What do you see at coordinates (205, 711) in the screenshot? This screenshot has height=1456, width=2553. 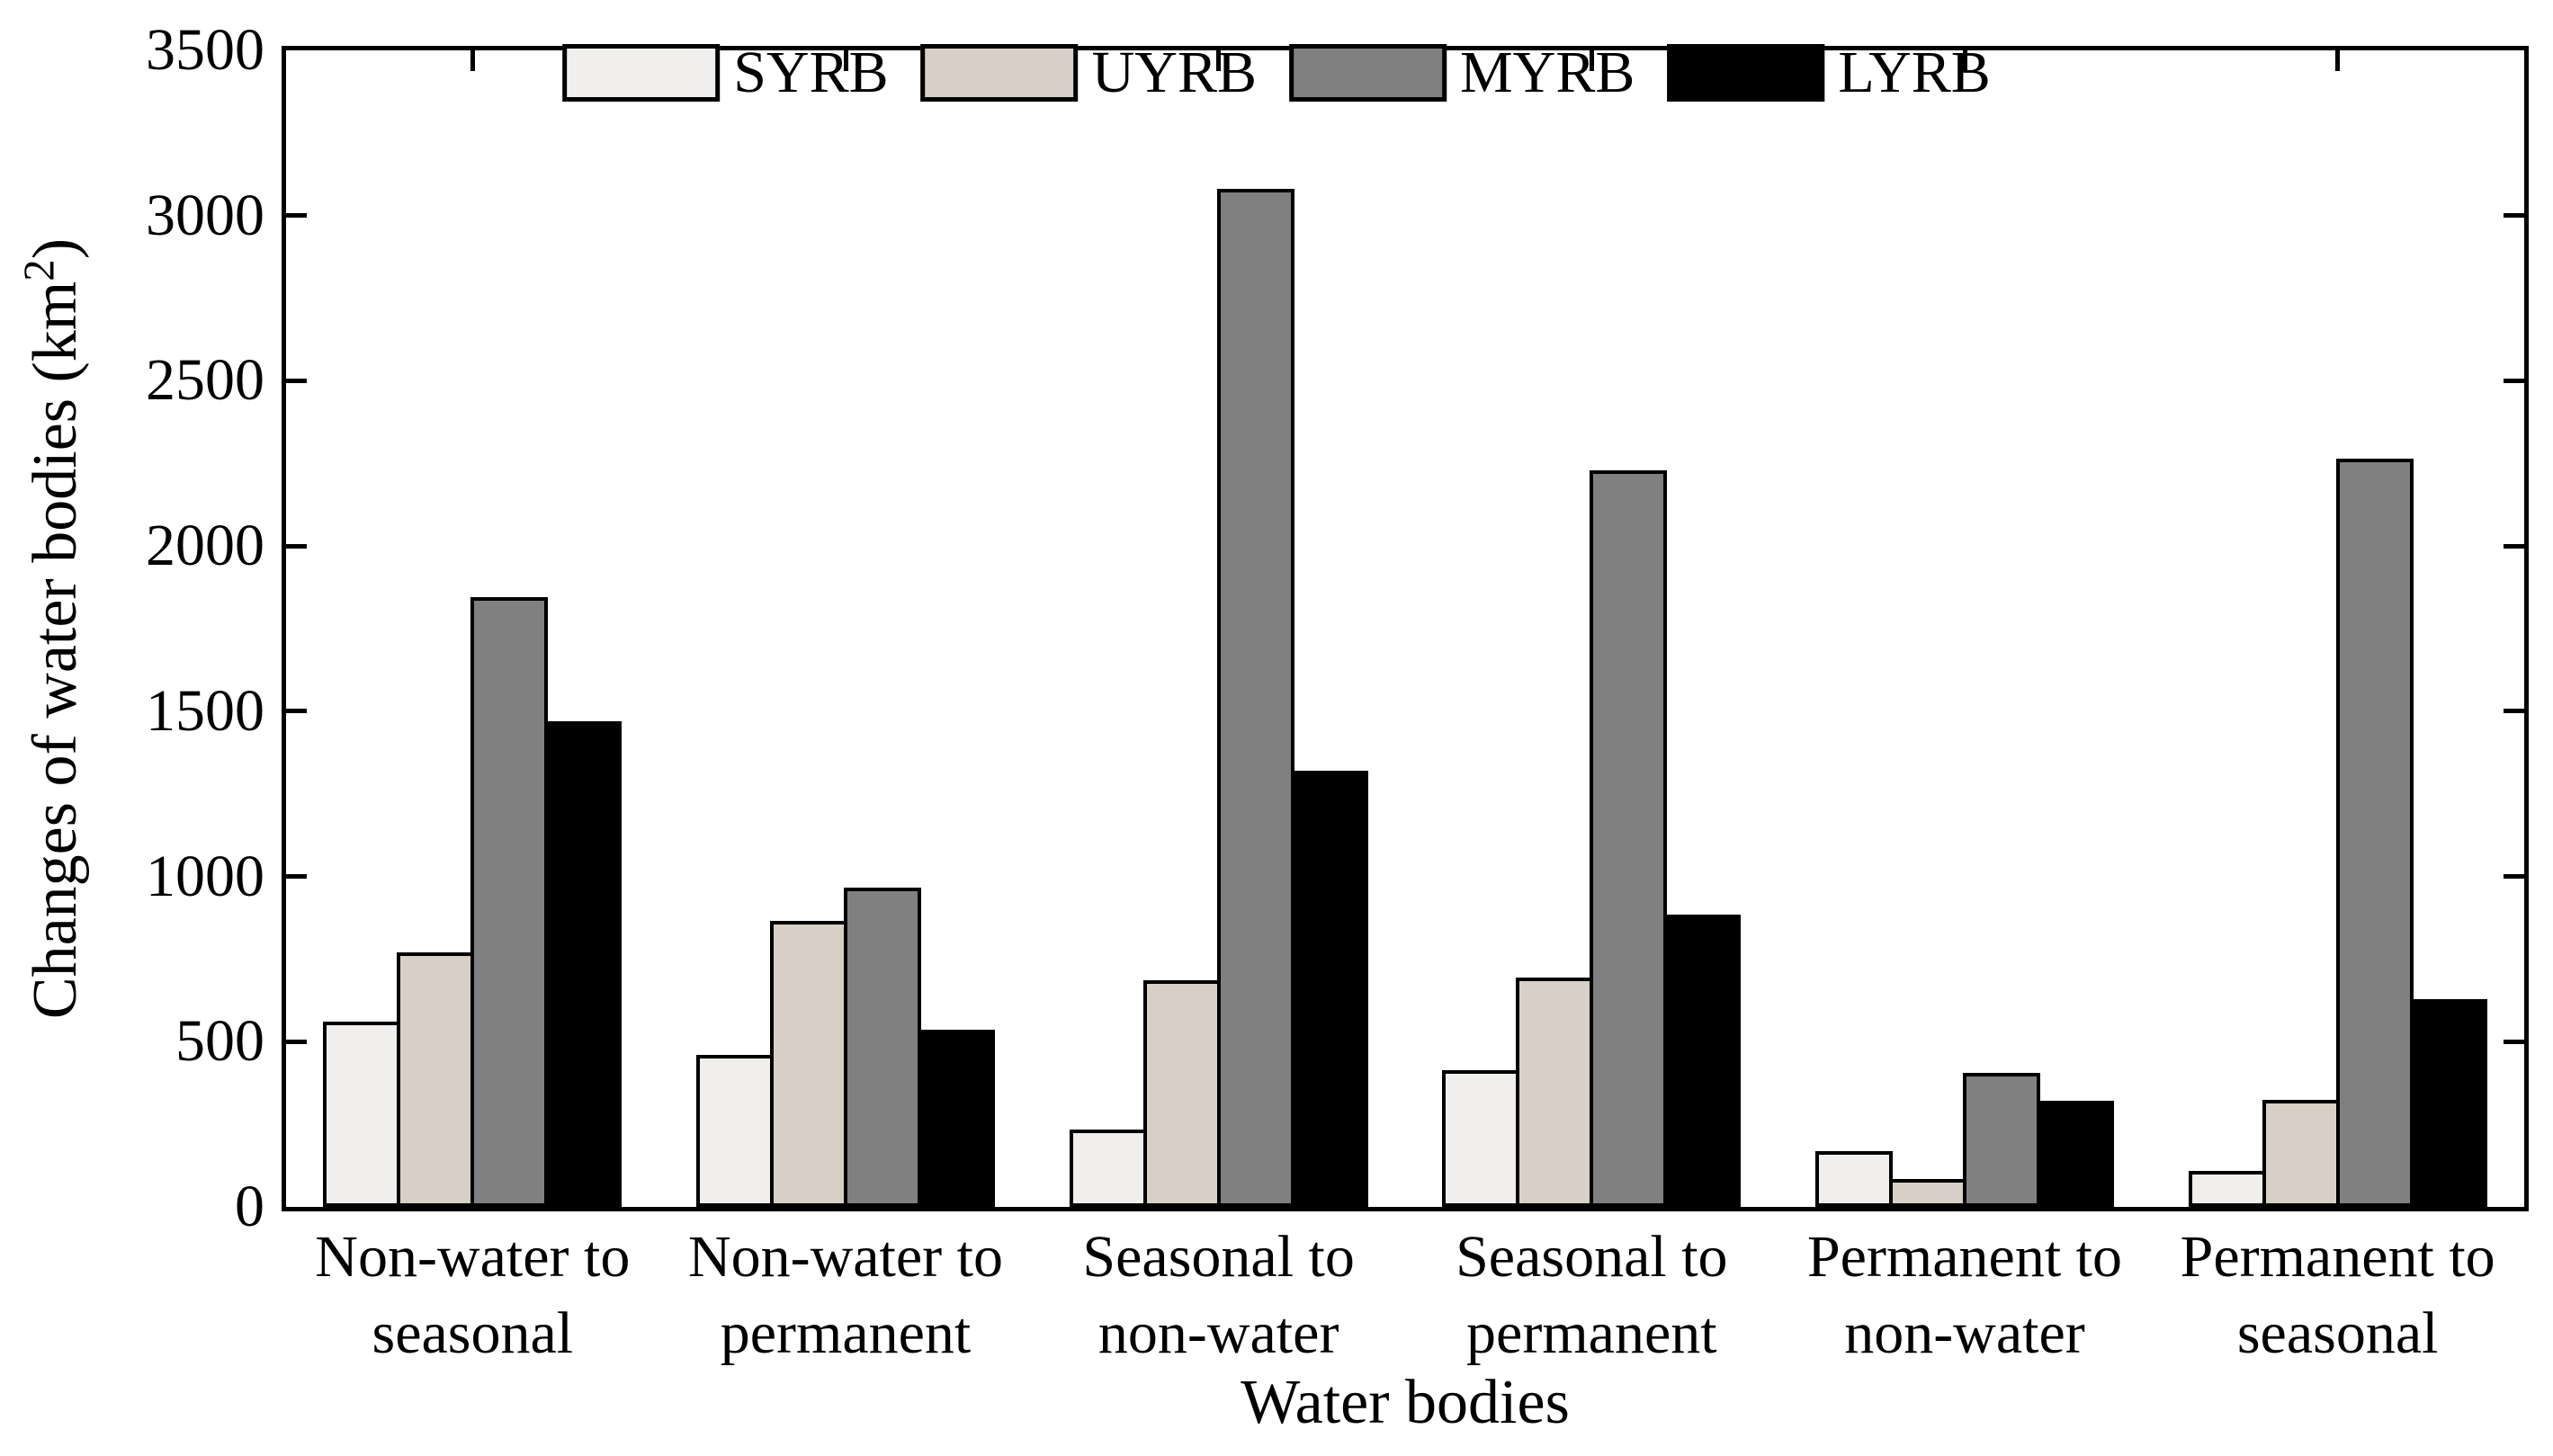 I see `y-tick-label: 1500` at bounding box center [205, 711].